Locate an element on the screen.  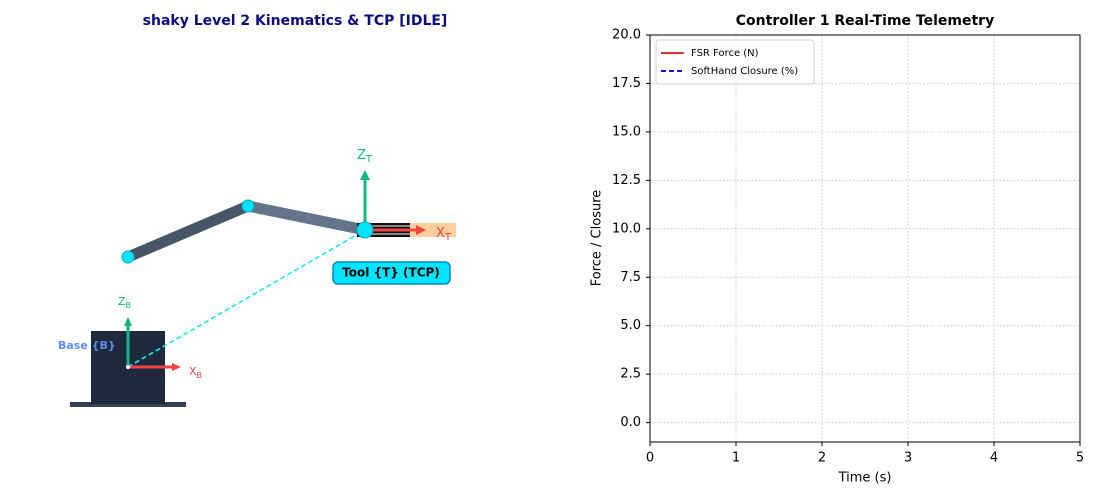
y-tick-label: 2.5 is located at coordinates (630, 374).